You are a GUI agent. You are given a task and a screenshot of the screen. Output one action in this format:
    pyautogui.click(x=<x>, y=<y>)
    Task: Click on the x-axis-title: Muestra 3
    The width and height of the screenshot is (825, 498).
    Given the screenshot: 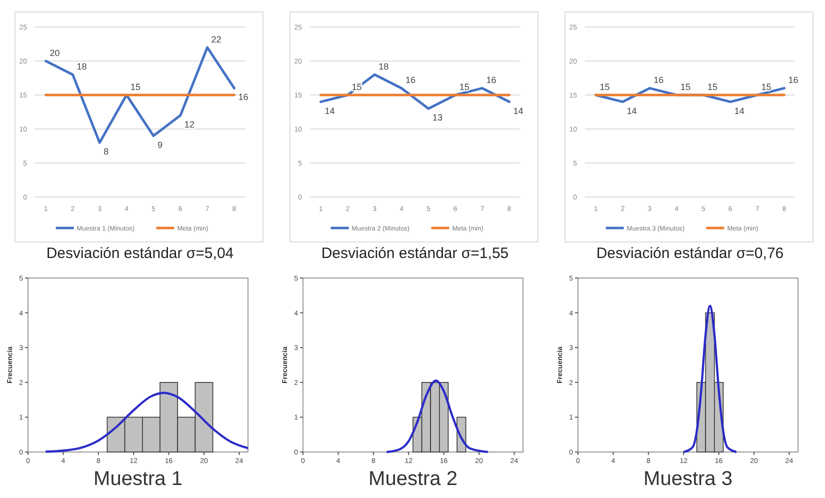 What is the action you would take?
    pyautogui.click(x=688, y=479)
    